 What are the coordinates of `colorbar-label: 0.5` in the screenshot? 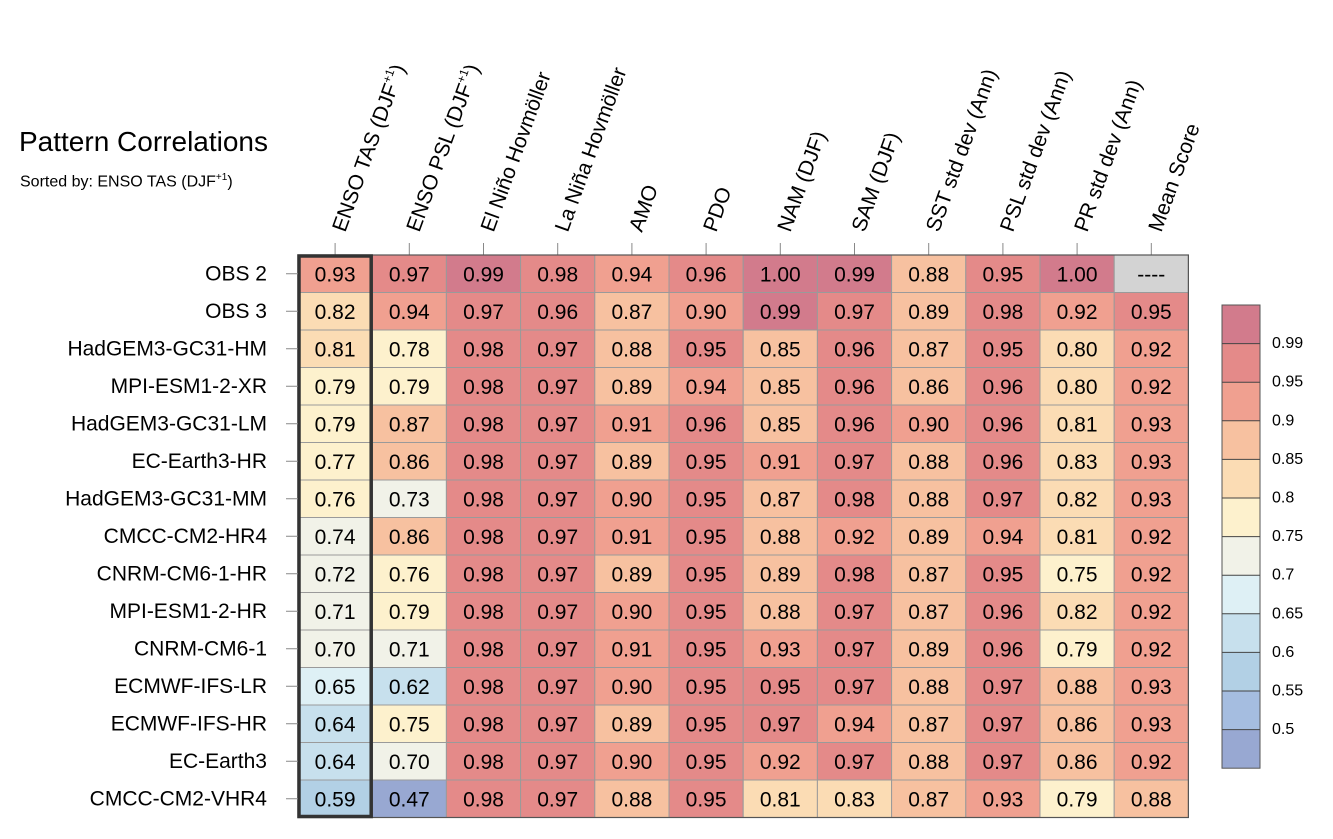 It's located at (1283, 729).